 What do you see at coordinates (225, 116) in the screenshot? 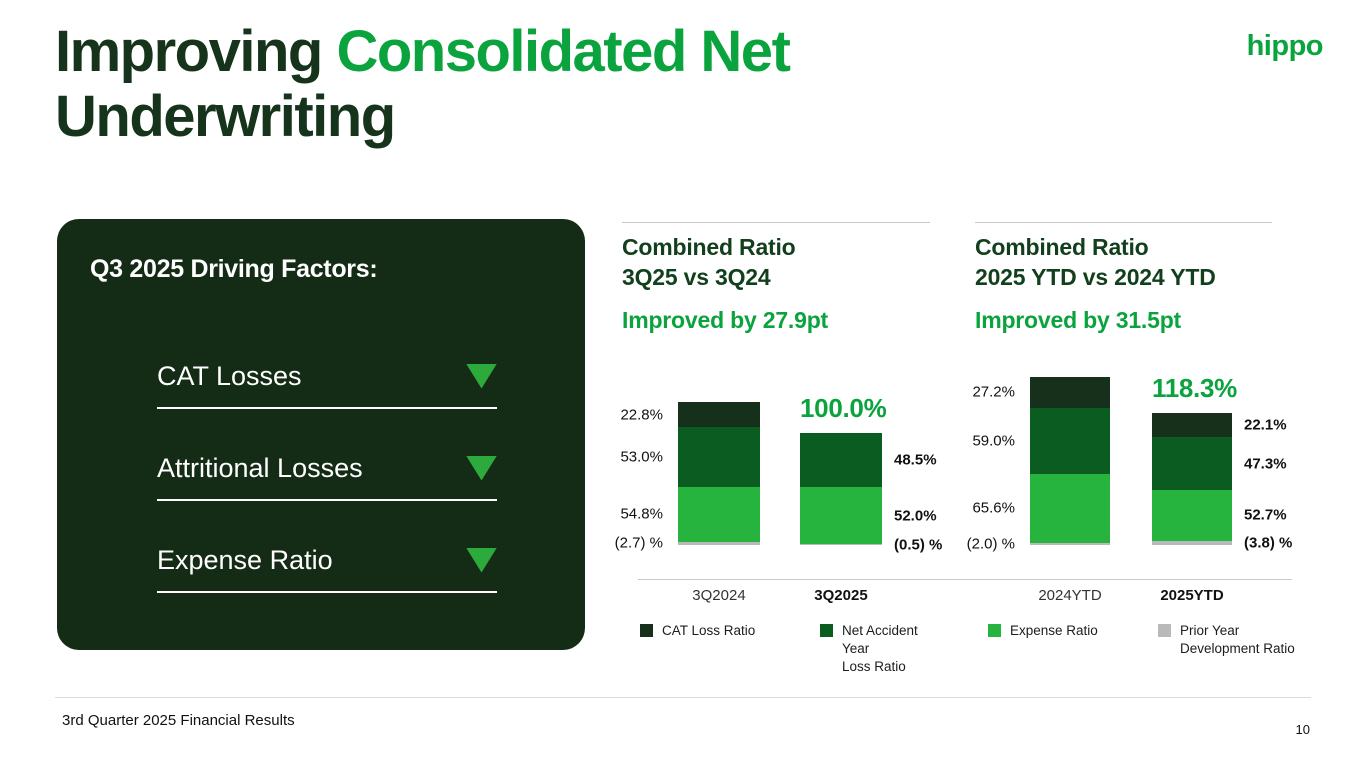
I see `title-part-underwriting: Underwriting` at bounding box center [225, 116].